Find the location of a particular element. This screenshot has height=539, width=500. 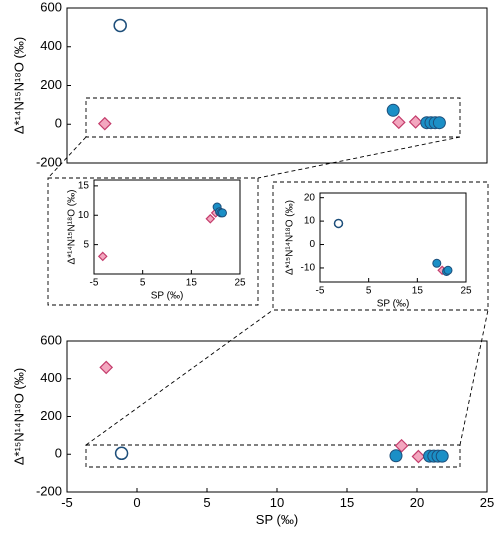

y-tick-label: -10 is located at coordinates (308, 268).